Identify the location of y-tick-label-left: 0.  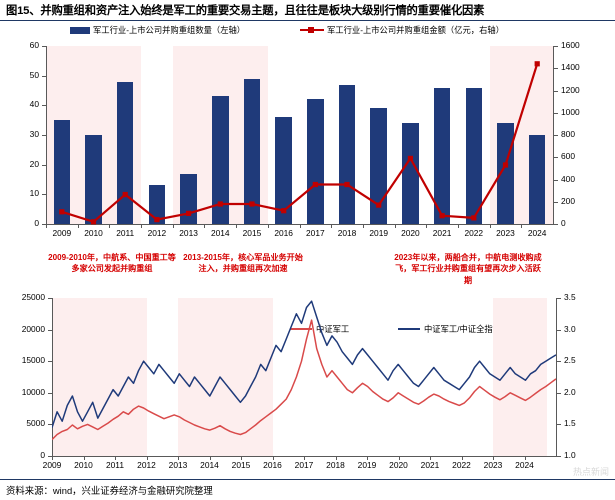
(36, 223).